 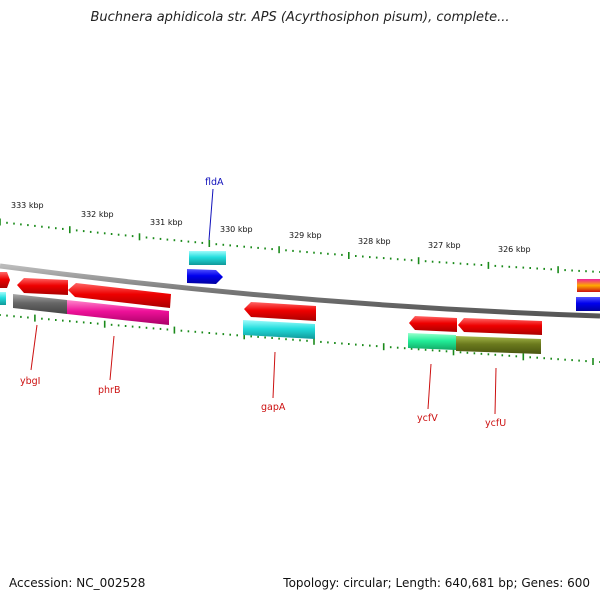 I want to click on accession-footer: Accession: NC_002528, so click(x=77, y=583).